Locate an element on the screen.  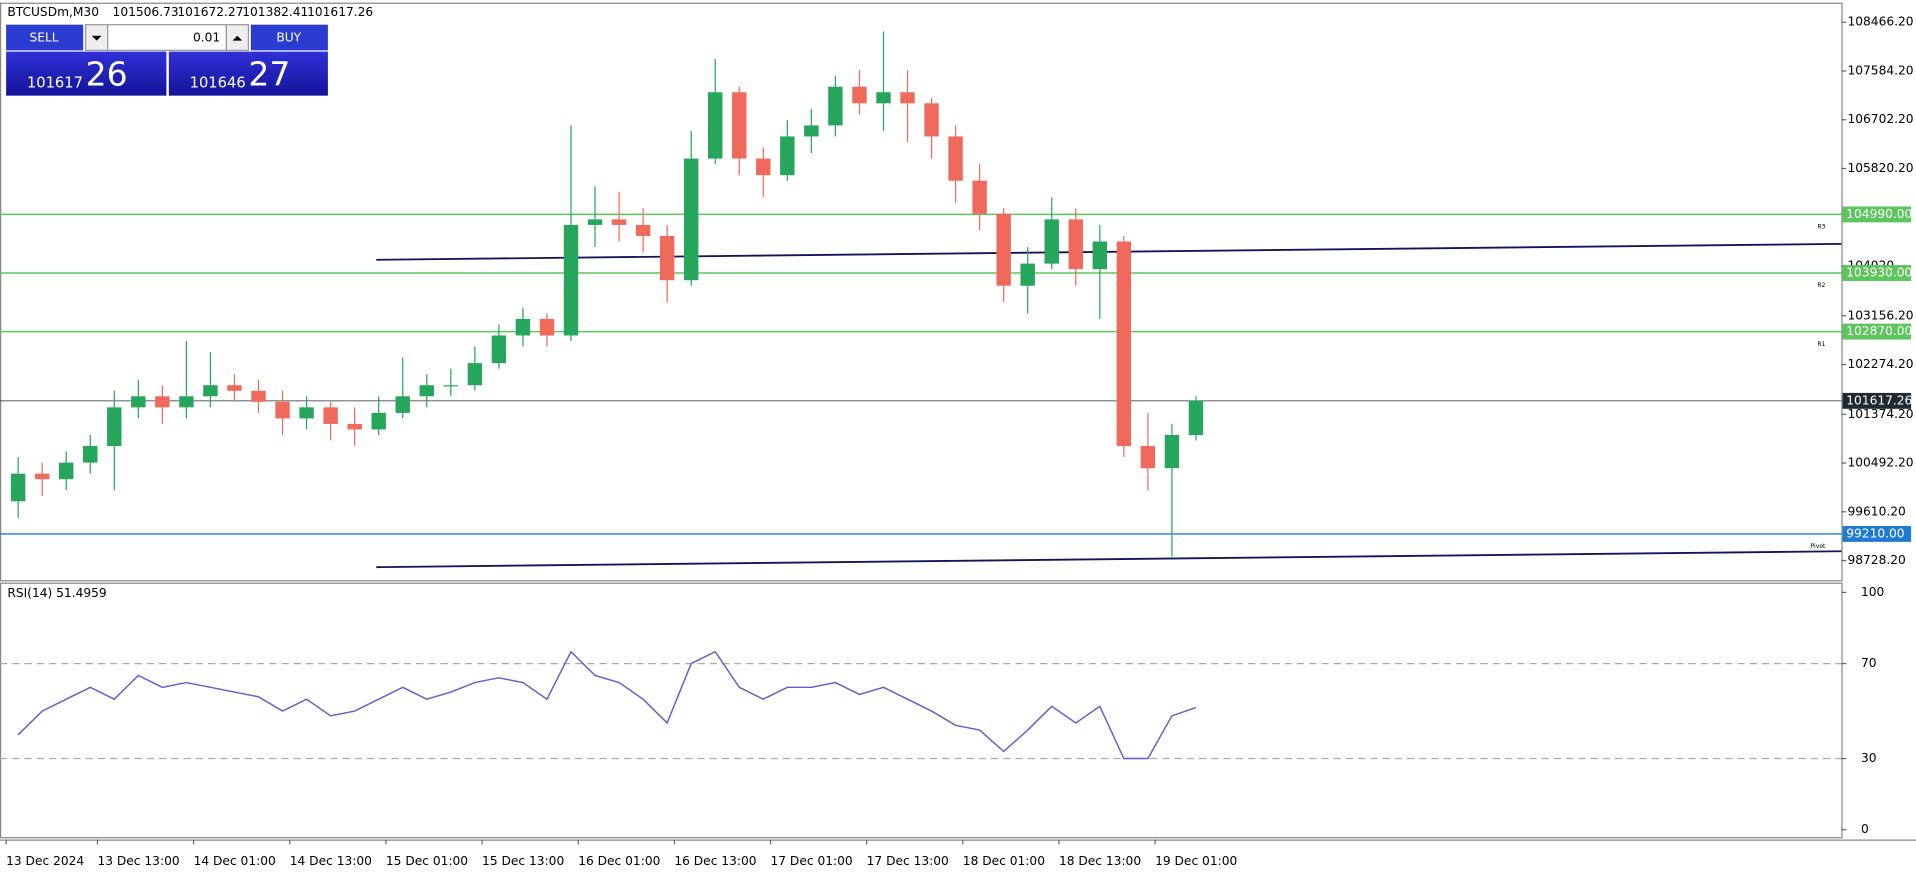
rsi-tick-label: 30 is located at coordinates (1869, 758).